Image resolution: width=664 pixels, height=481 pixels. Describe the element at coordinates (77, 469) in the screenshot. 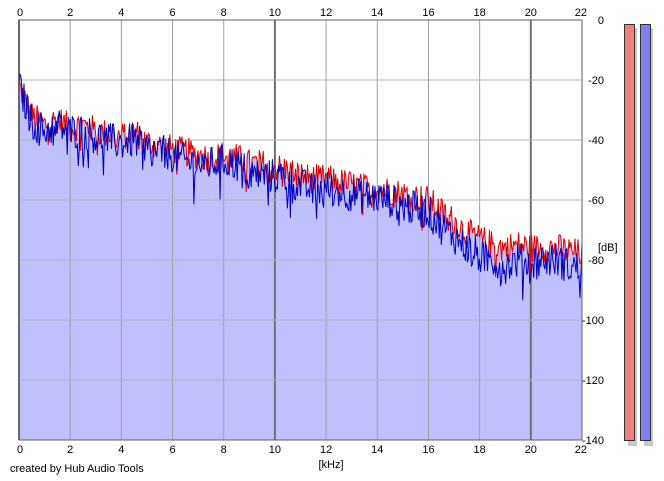

I see `credit-text: created by Hub Audio Tools` at that location.